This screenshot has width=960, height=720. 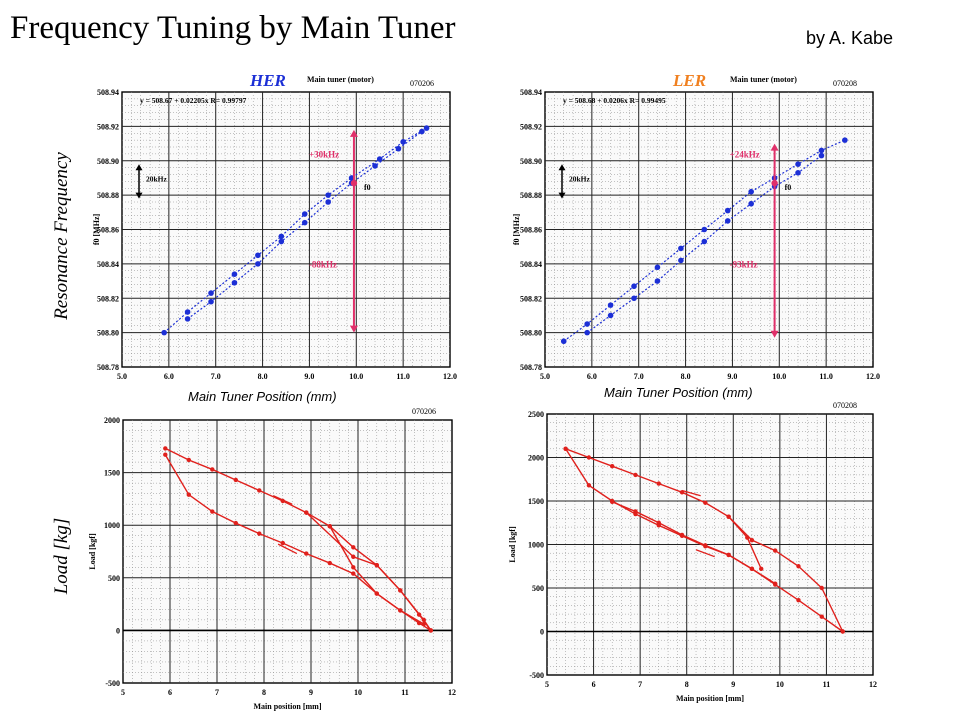 What do you see at coordinates (452, 692) in the screenshot?
I see `x-tick-label: 12` at bounding box center [452, 692].